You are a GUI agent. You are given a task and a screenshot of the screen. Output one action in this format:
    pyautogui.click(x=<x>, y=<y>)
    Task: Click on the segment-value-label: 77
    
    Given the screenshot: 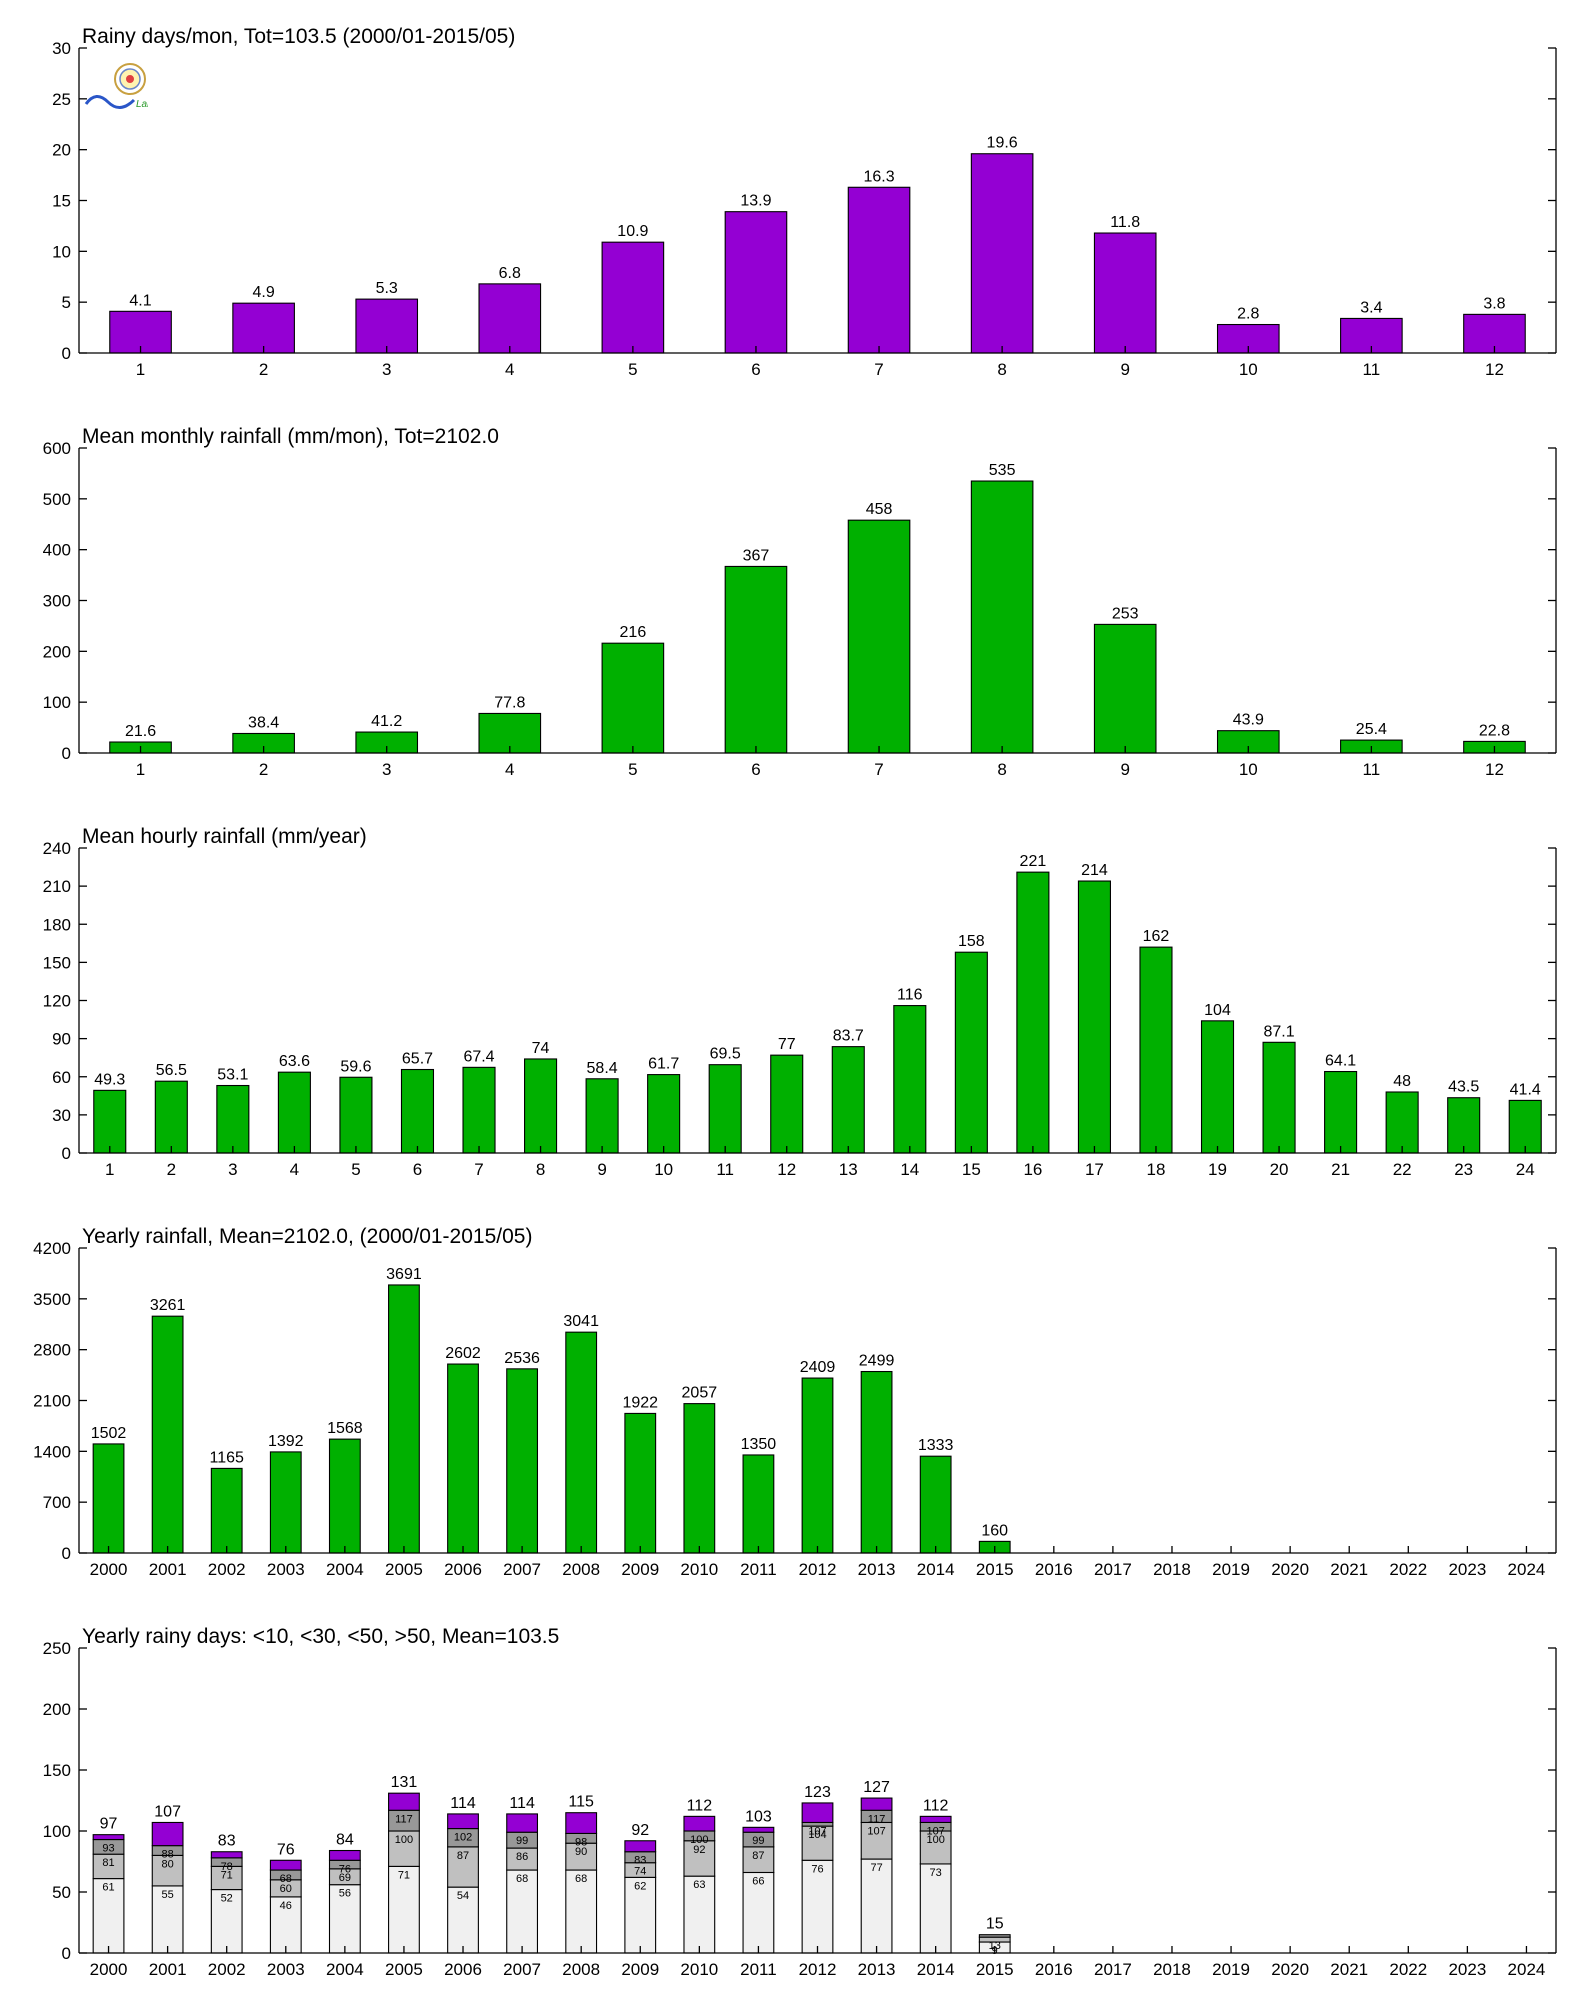 What is the action you would take?
    pyautogui.click(x=876, y=1868)
    